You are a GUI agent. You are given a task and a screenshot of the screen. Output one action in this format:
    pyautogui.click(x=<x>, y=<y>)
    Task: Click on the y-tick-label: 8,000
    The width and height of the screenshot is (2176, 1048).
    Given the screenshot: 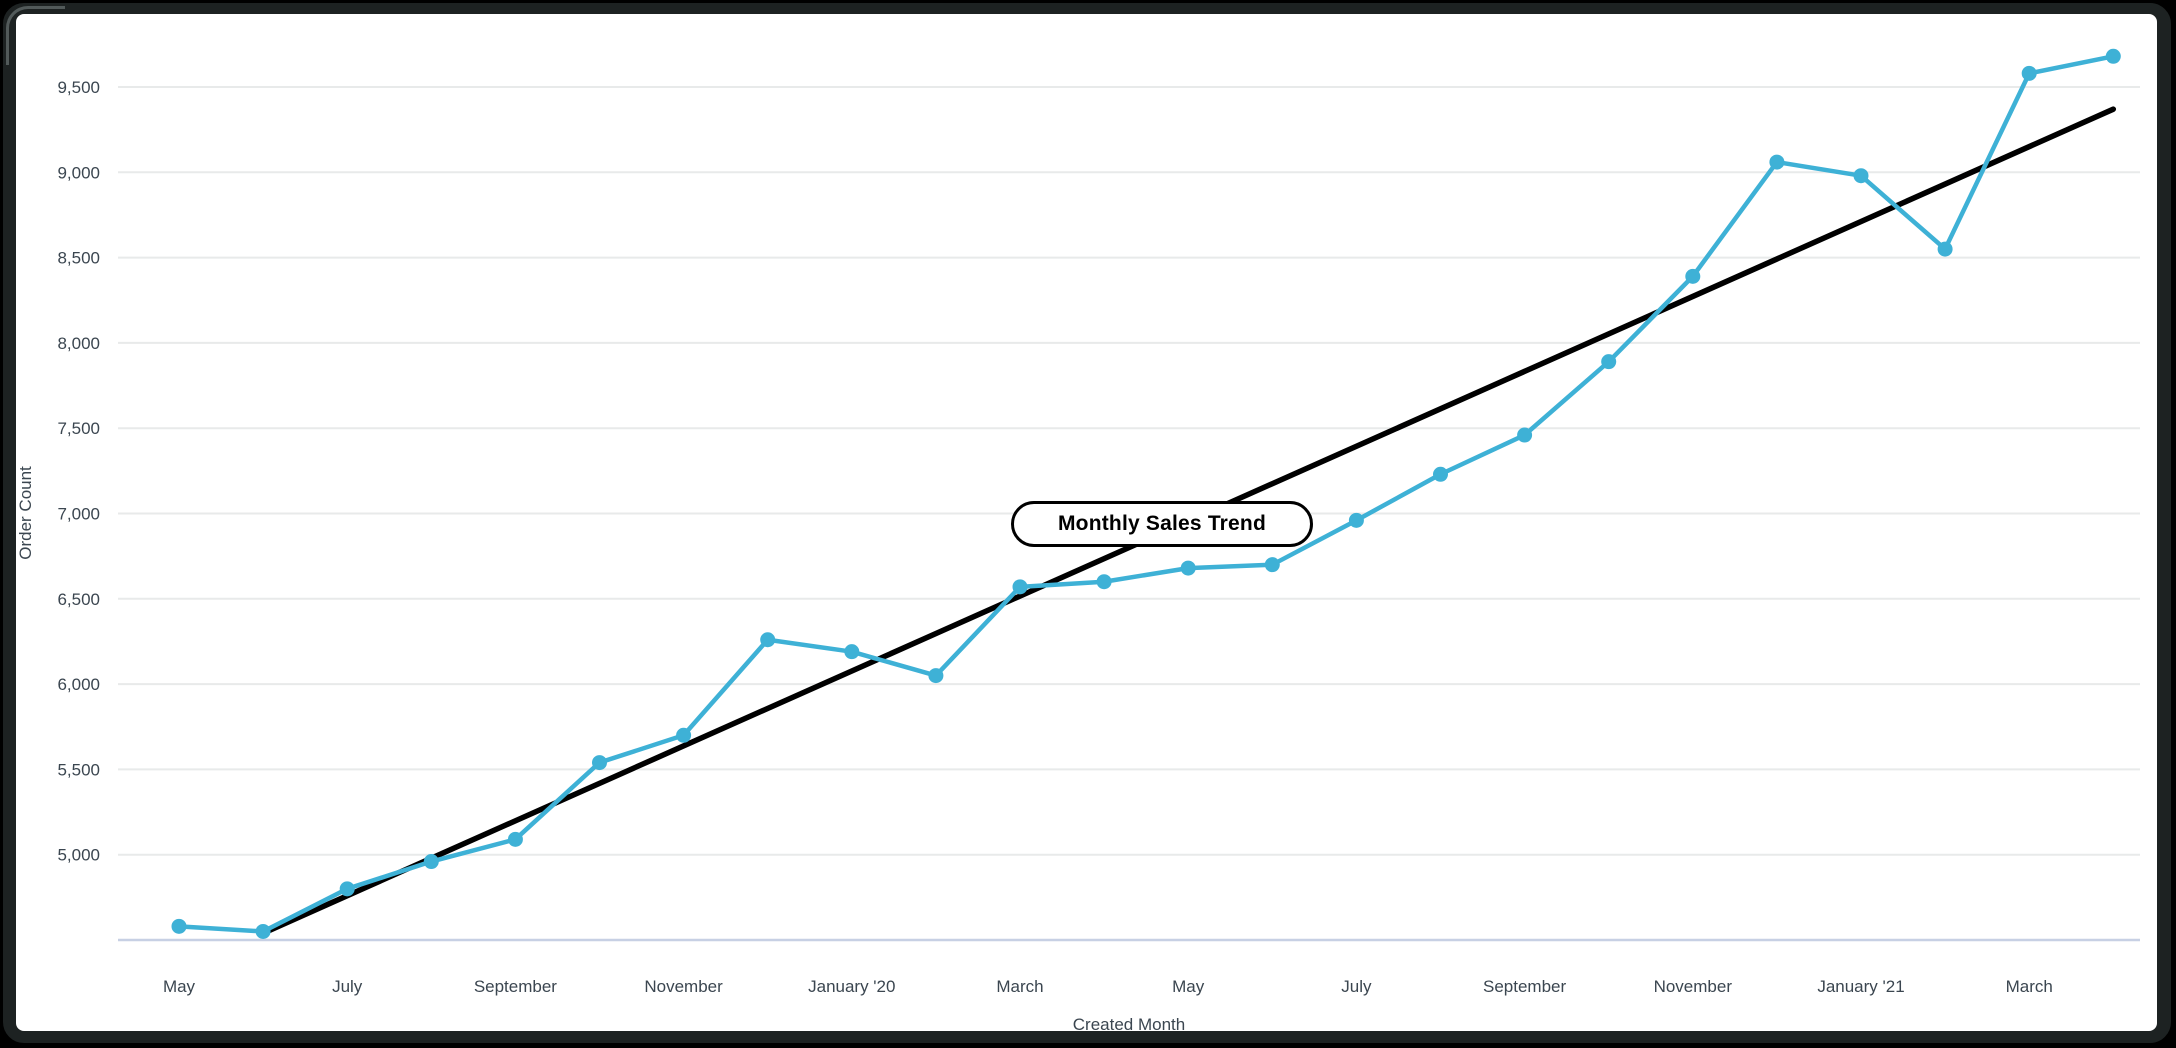 What is the action you would take?
    pyautogui.click(x=78, y=343)
    